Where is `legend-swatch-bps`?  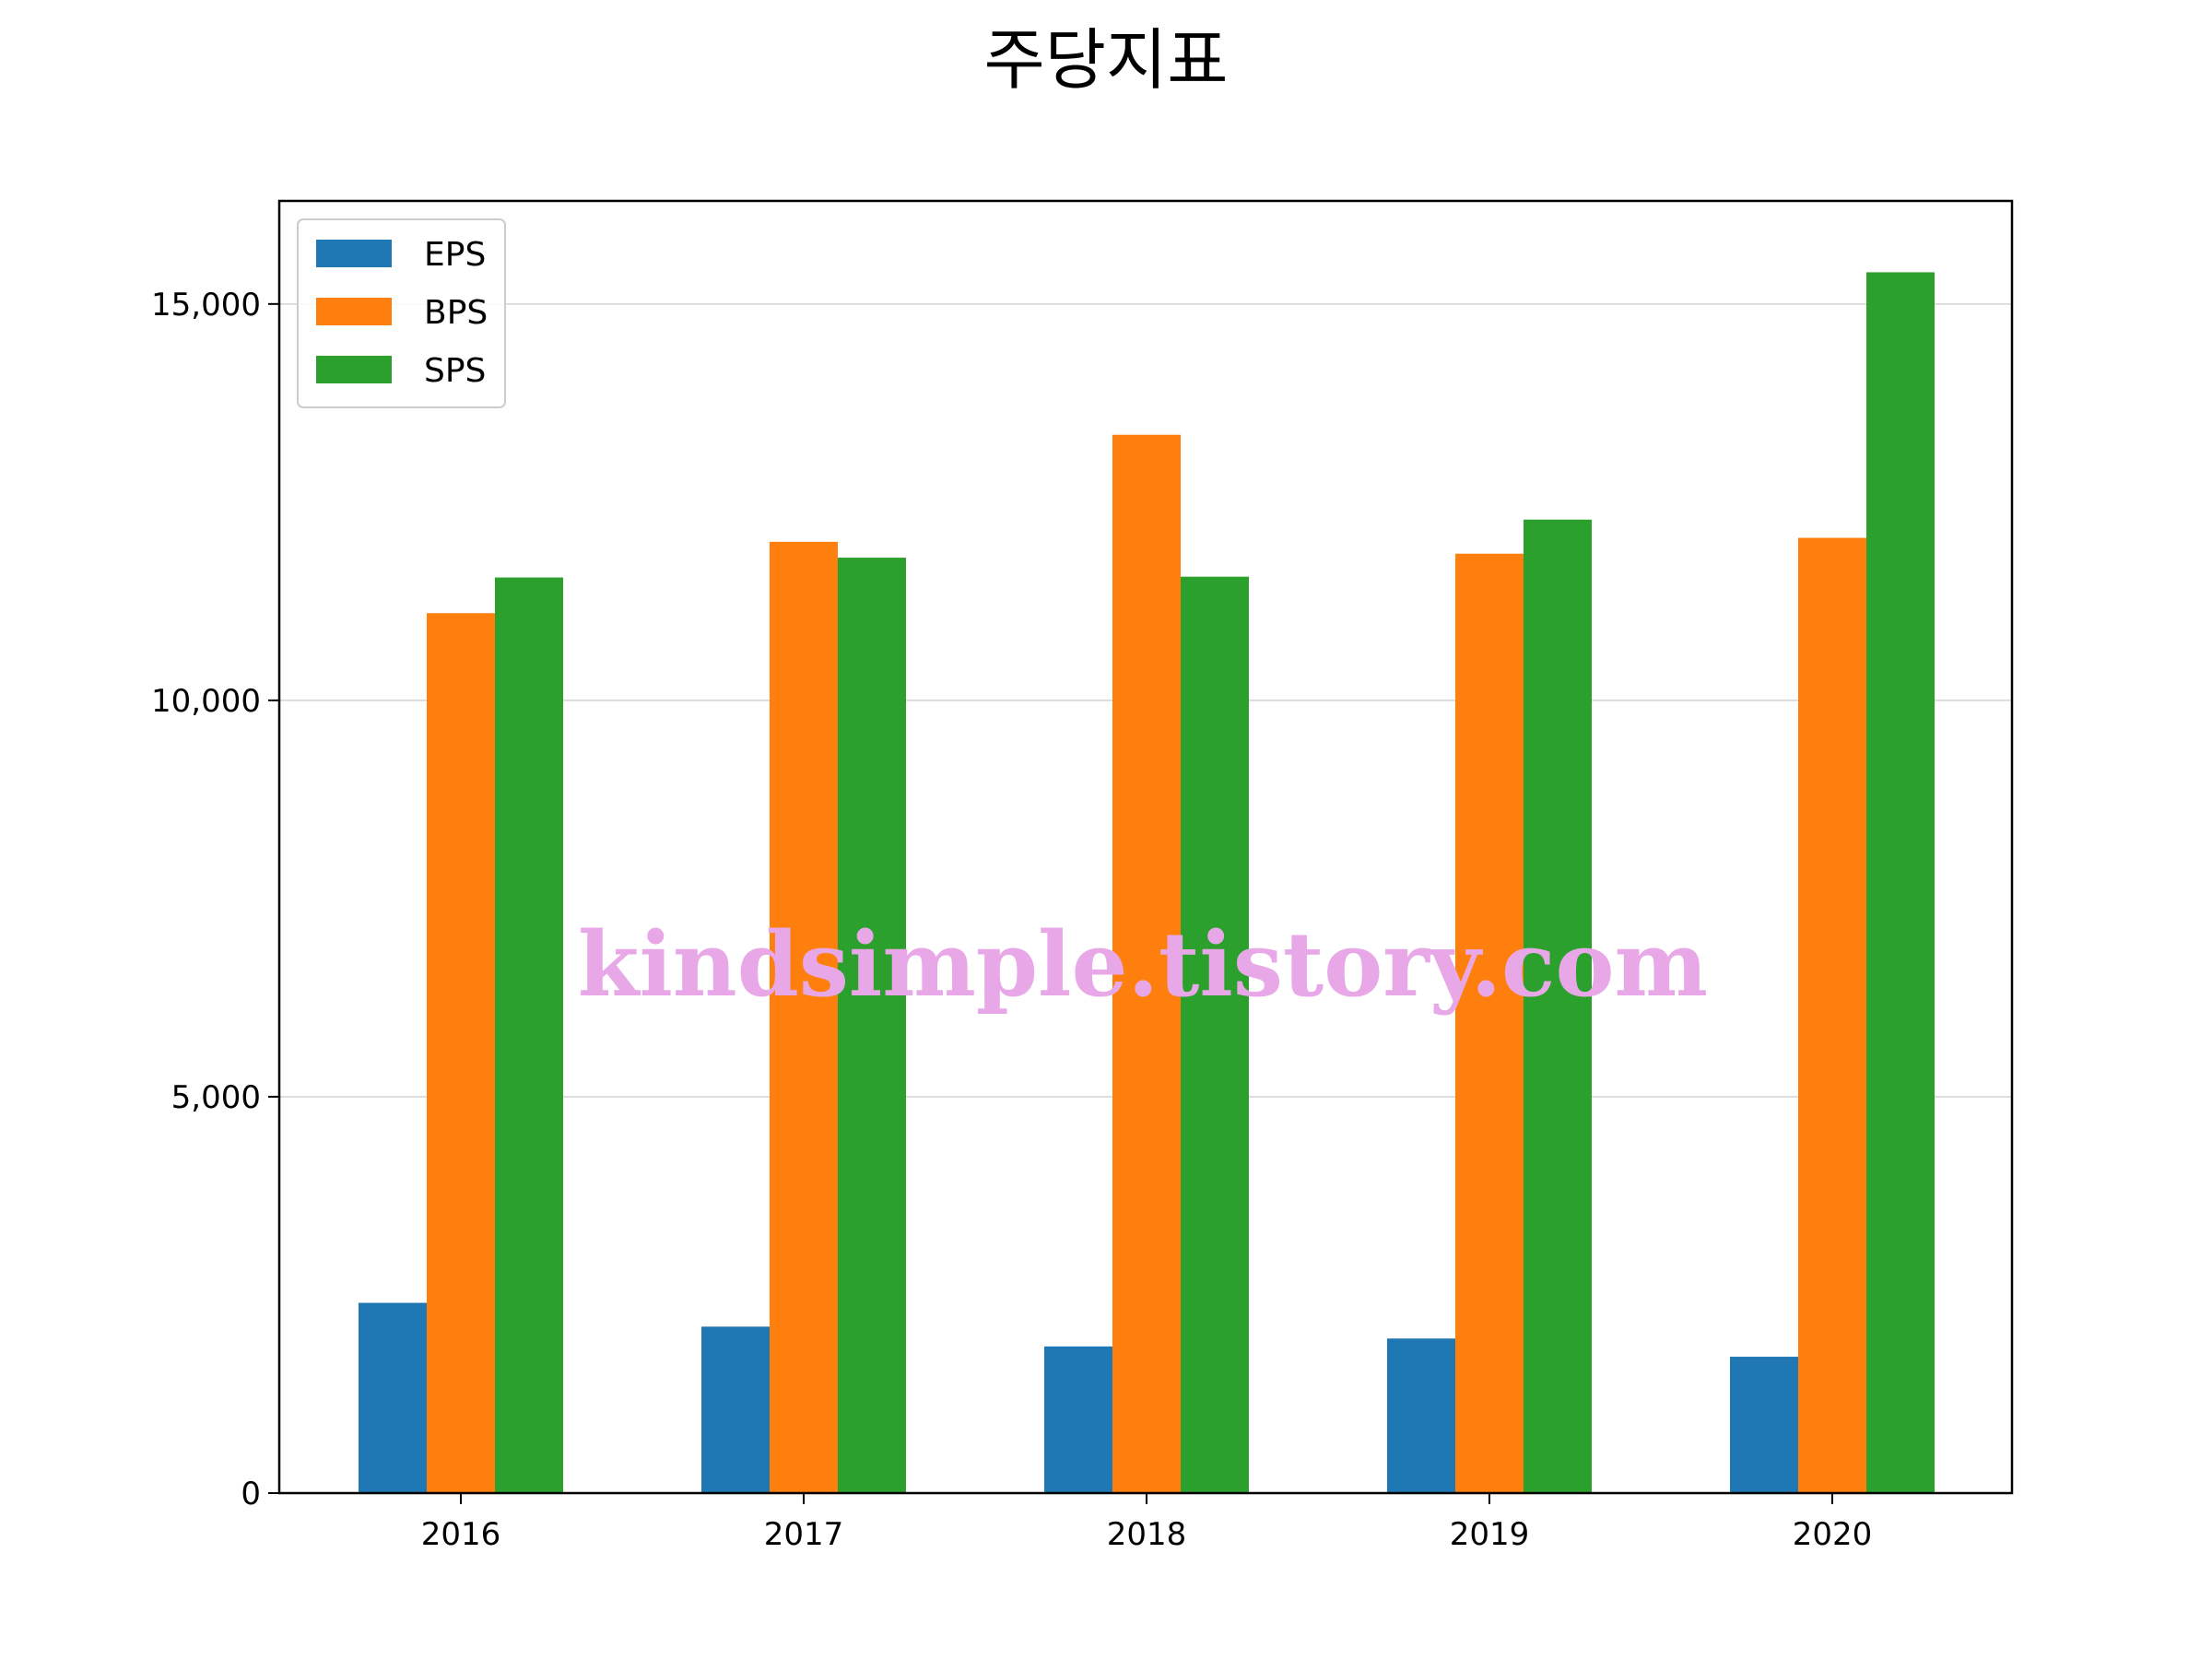 legend-swatch-bps is located at coordinates (354, 311).